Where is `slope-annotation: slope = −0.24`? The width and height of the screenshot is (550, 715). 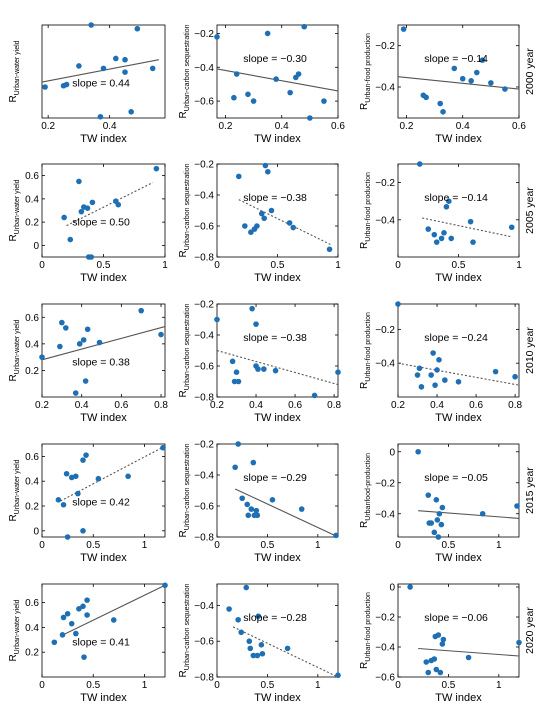
slope-annotation: slope = −0.24 is located at coordinates (456, 338).